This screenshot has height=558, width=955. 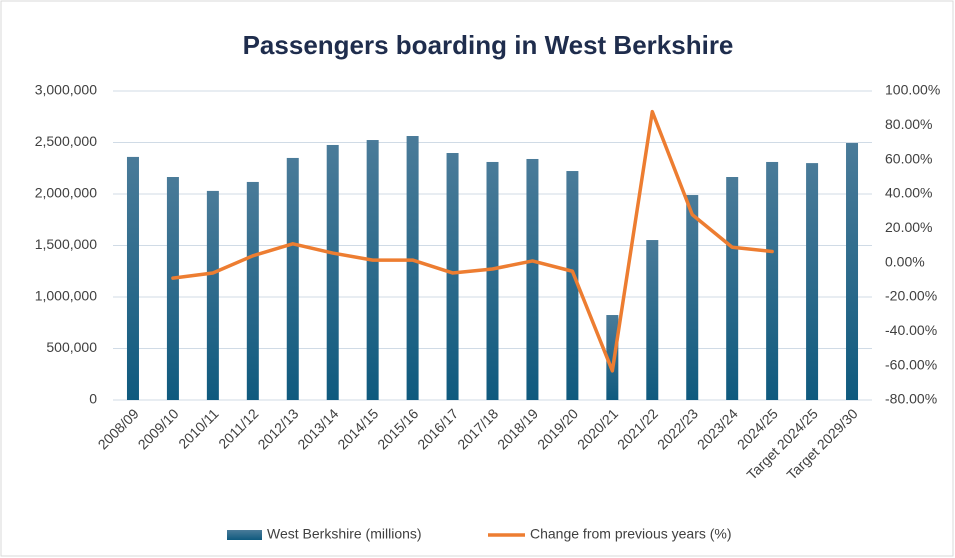 I want to click on legend-label: West Berkshire (millions), so click(x=344, y=534).